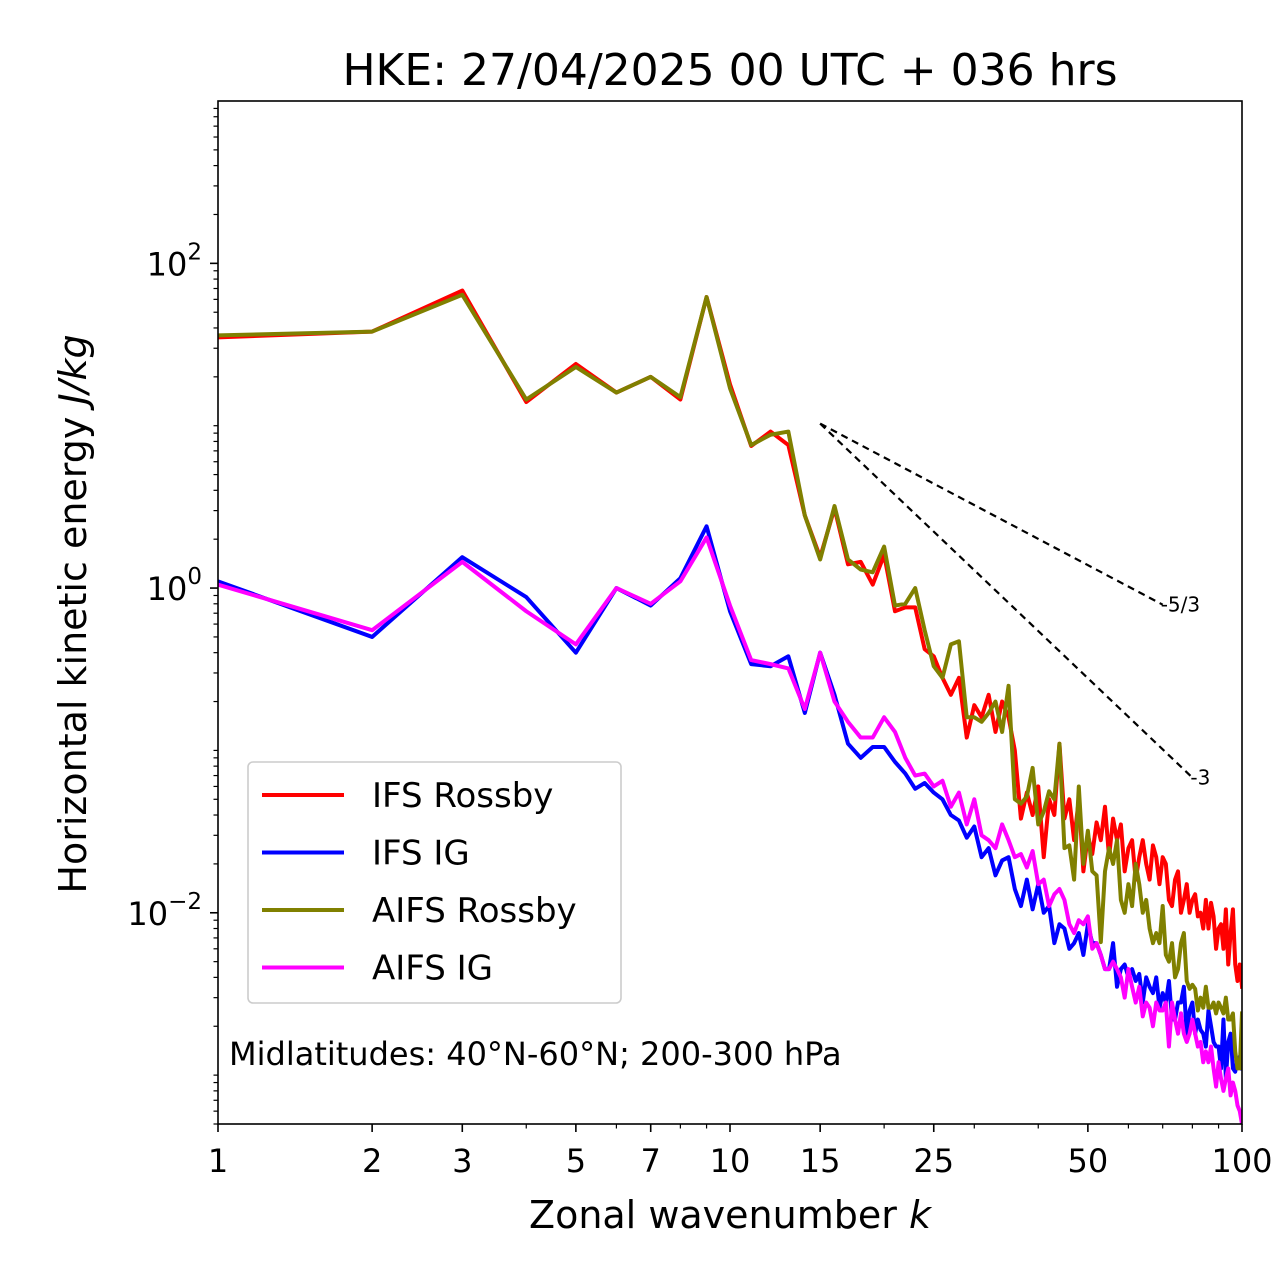 This screenshot has width=1280, height=1288. What do you see at coordinates (474, 911) in the screenshot?
I see `legend-label-aifs-rossby: AIFS Rossby` at bounding box center [474, 911].